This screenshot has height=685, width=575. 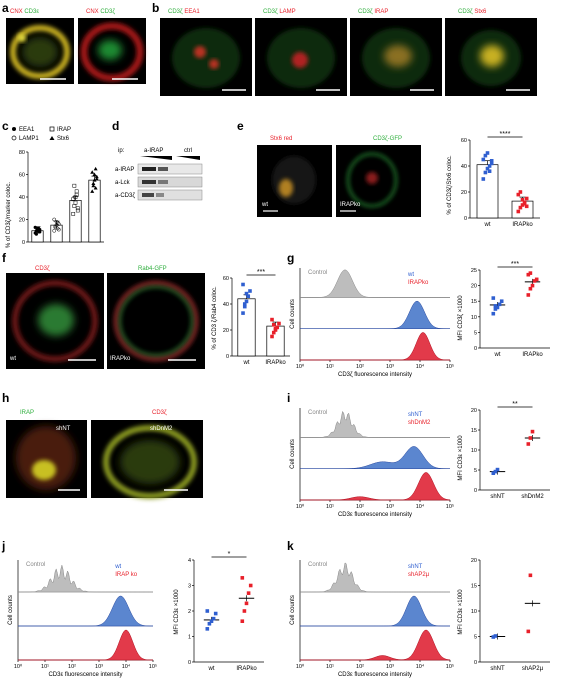 What do you see at coordinates (360, 367) in the screenshot?
I see `g-hist-xtick-label: 10²` at bounding box center [360, 367].